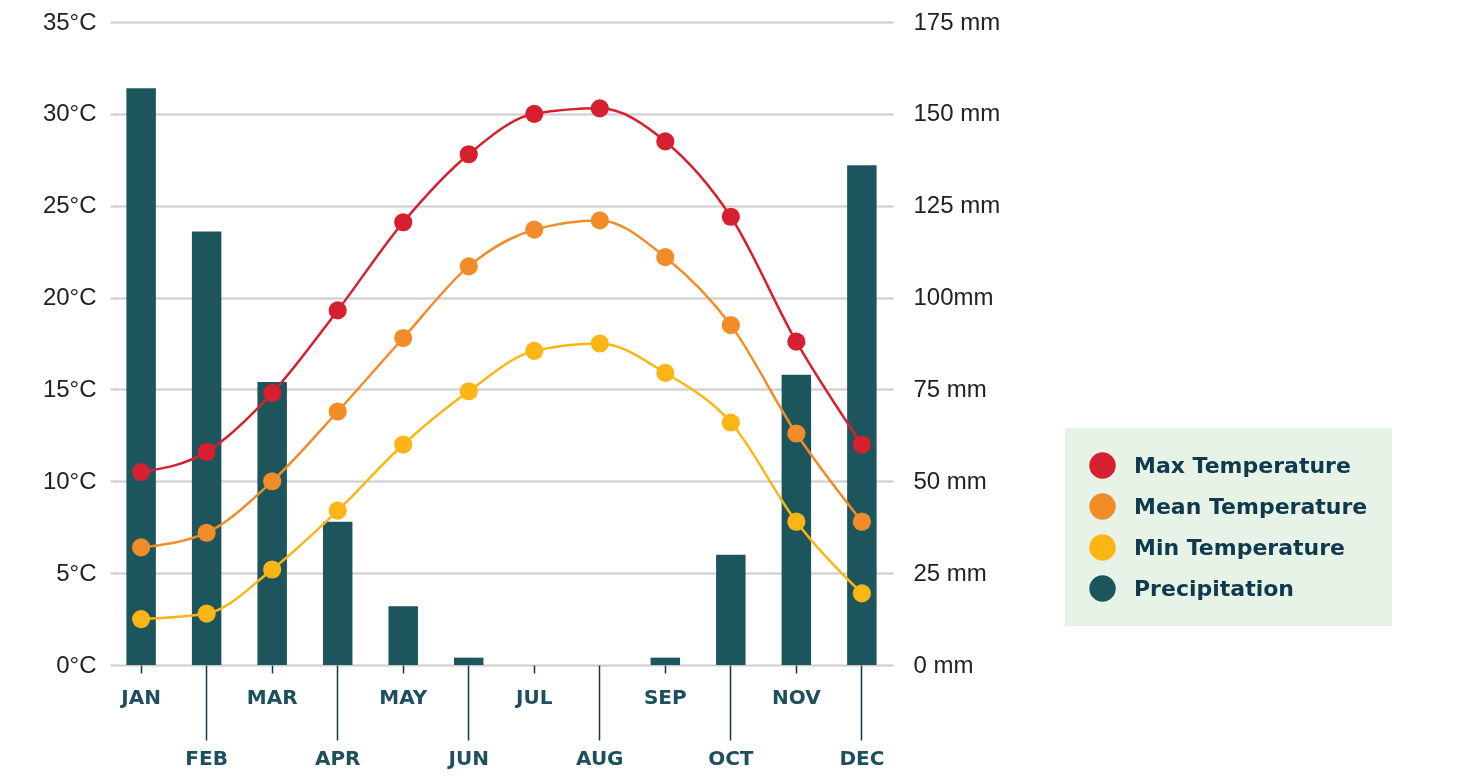 The width and height of the screenshot is (1483, 776). Describe the element at coordinates (957, 113) in the screenshot. I see `y2-tick-label: 150 mm` at that location.